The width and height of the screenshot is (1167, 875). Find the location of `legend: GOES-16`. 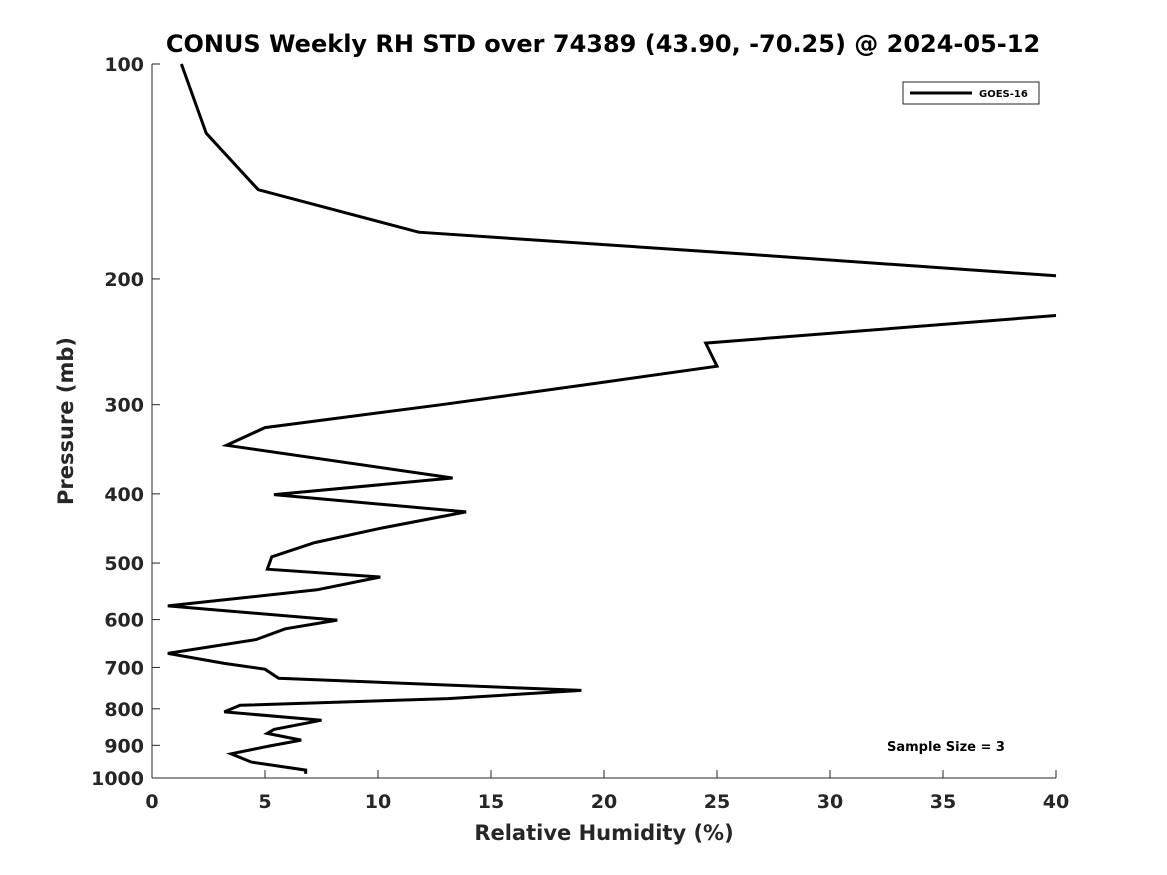

legend: GOES-16 is located at coordinates (971, 93).